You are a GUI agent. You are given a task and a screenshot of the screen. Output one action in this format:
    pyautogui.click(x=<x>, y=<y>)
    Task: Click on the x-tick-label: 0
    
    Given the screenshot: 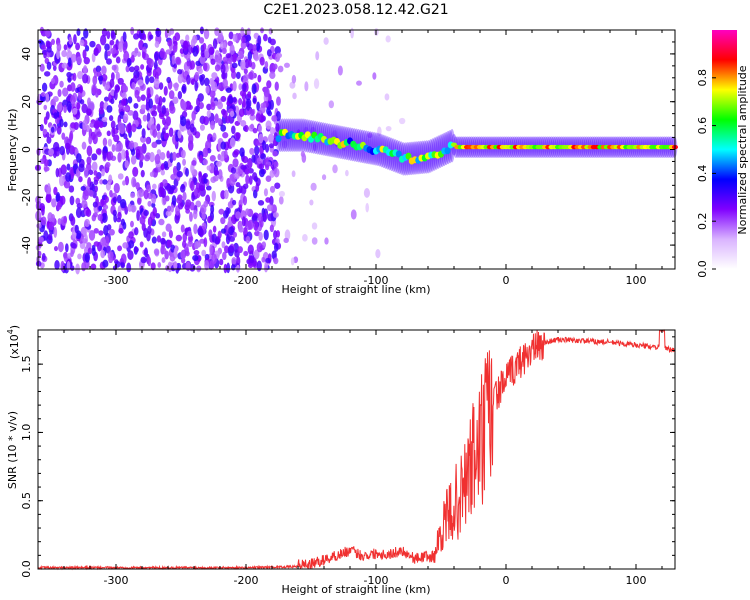 What is the action you would take?
    pyautogui.click(x=506, y=580)
    